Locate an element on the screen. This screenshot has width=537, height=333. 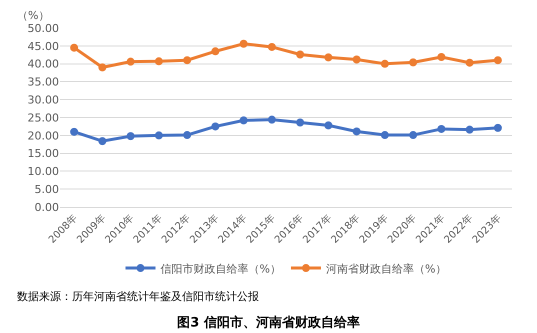
text: 图3 信阳市、河南省财政自给率 is located at coordinates (268, 322).